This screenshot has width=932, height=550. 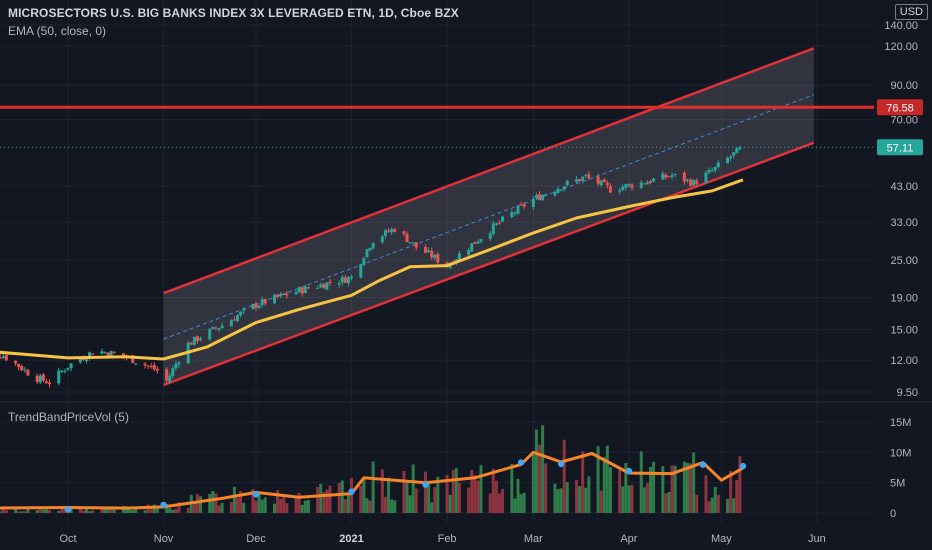 I want to click on volume-axis: 15M 10M 5M 0, so click(x=900, y=468).